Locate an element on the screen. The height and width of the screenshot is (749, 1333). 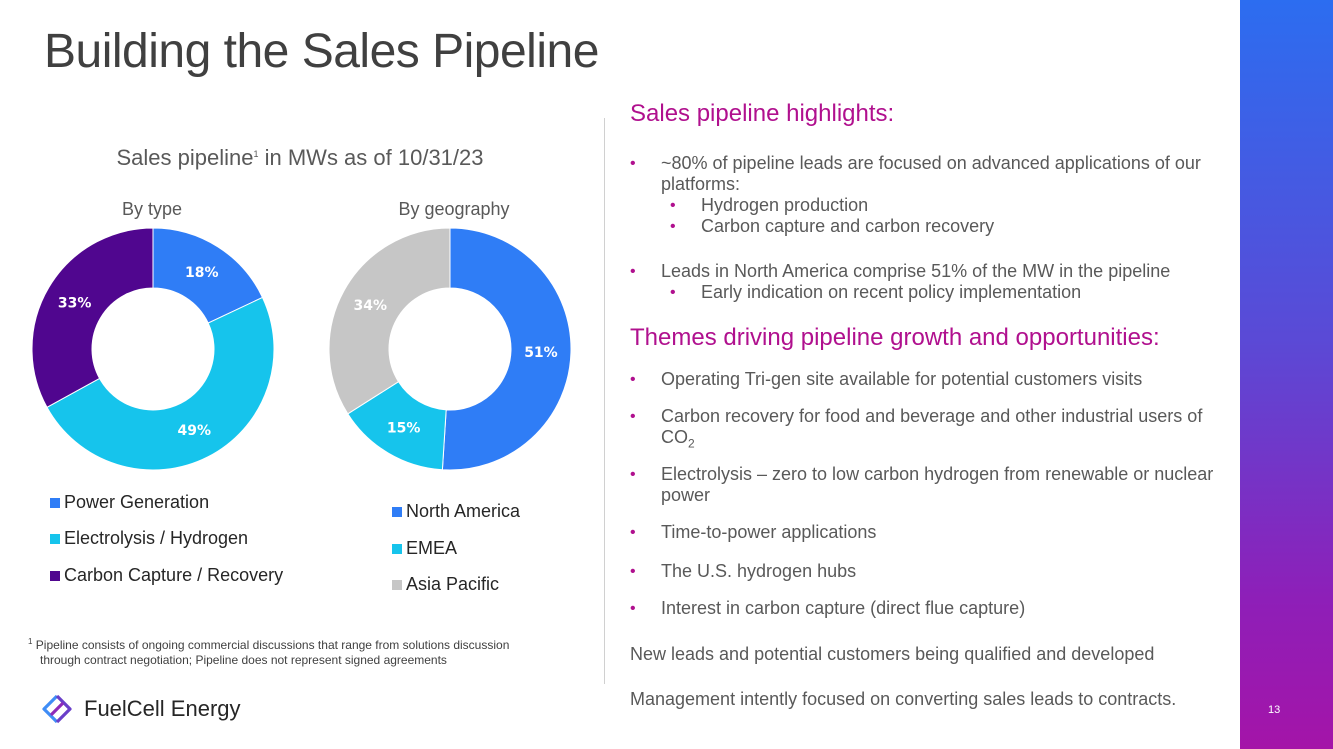
donut-chart-by-geography: 51% 15% 34% is located at coordinates (450, 349).